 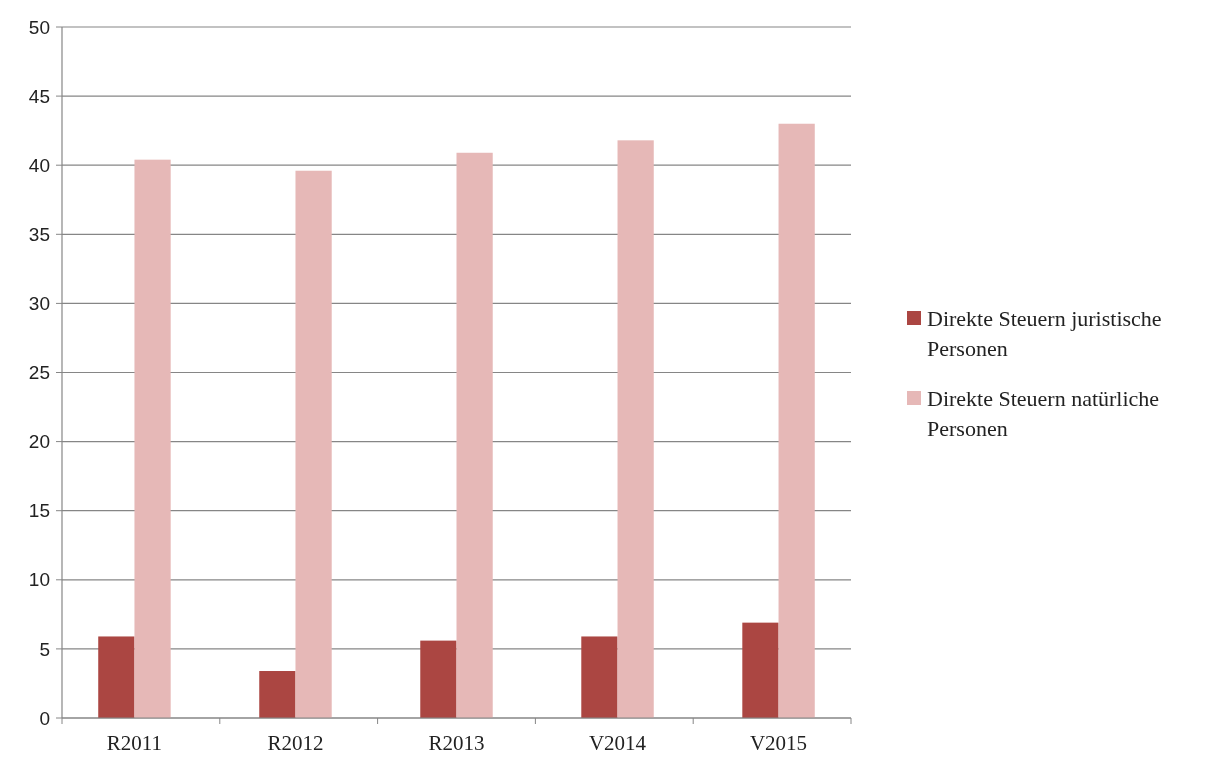 What do you see at coordinates (134, 743) in the screenshot?
I see `x-tick-label: R2011` at bounding box center [134, 743].